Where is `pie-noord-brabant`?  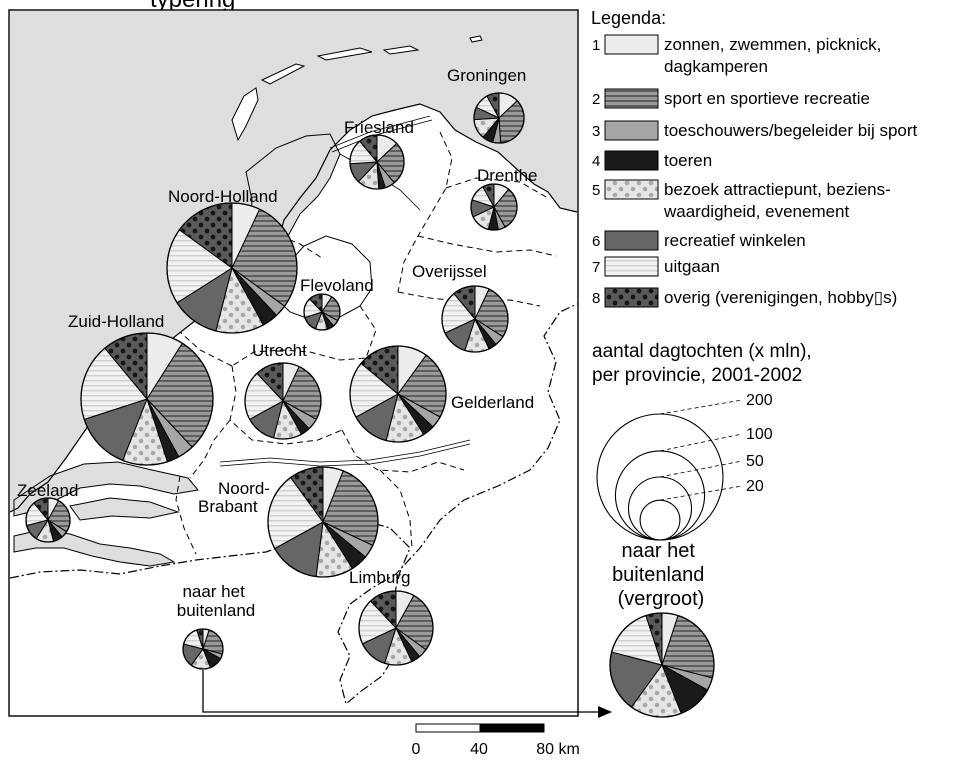
pie-noord-brabant is located at coordinates (323, 522).